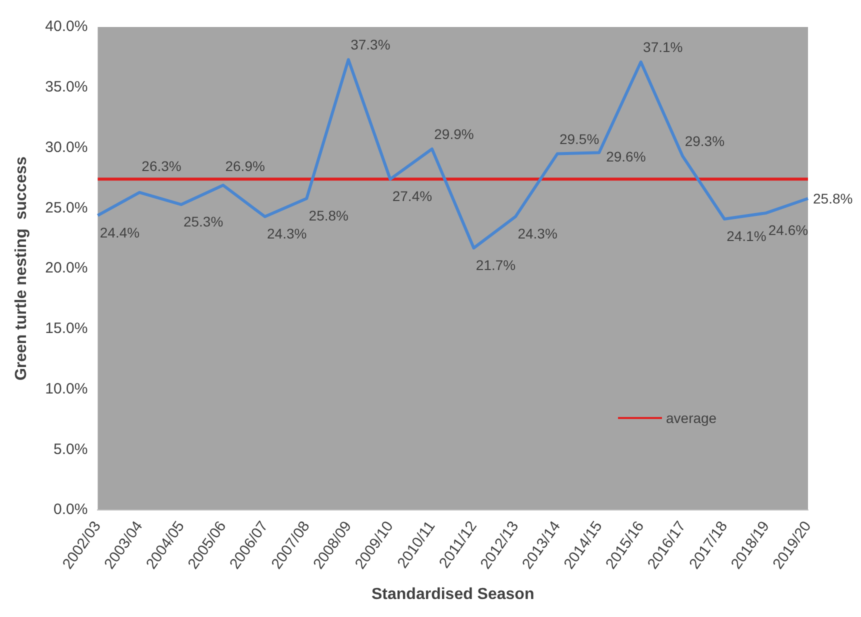  Describe the element at coordinates (496, 265) in the screenshot. I see `data-label: 21.7%` at that location.